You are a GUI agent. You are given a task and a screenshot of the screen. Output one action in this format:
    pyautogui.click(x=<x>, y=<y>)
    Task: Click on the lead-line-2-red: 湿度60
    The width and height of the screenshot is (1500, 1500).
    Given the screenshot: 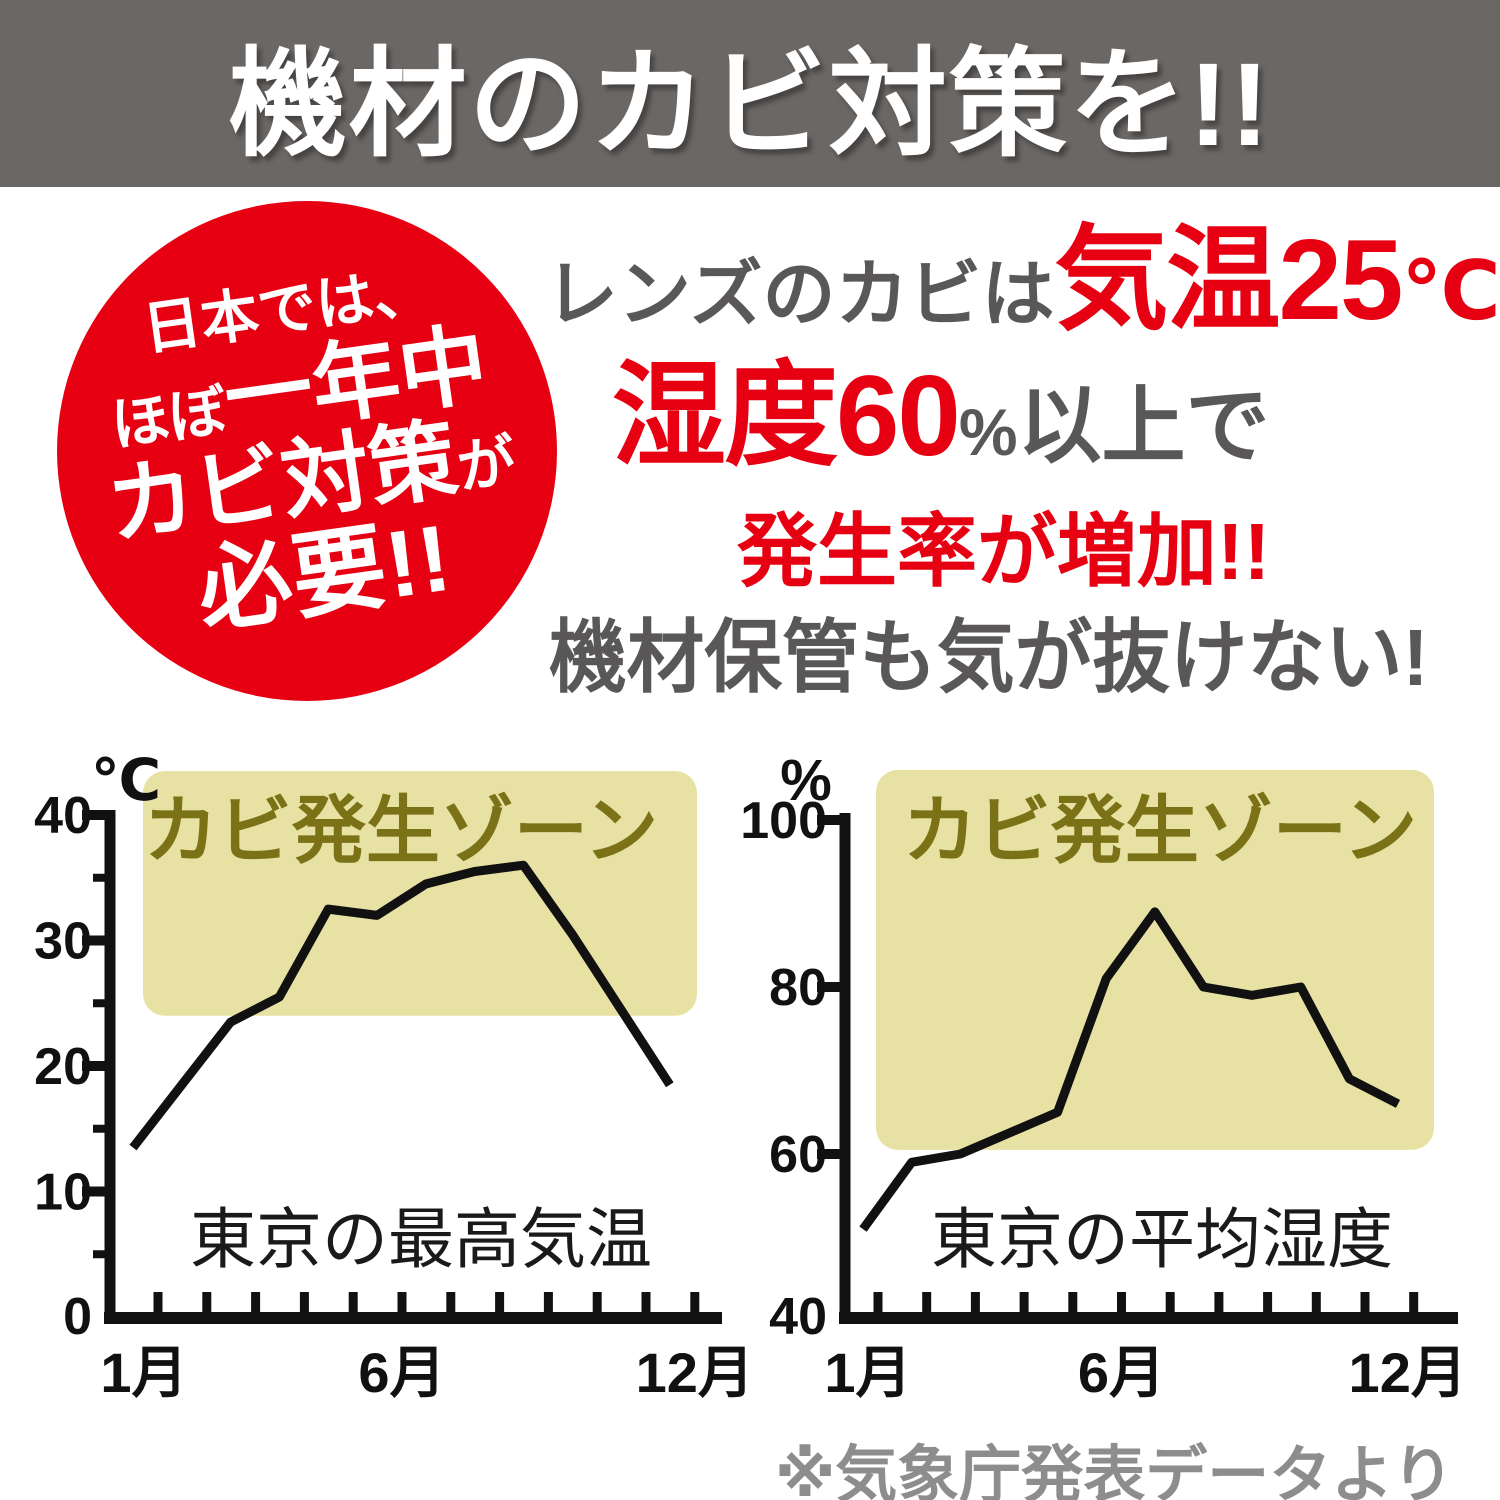 What is the action you would take?
    pyautogui.click(x=786, y=416)
    